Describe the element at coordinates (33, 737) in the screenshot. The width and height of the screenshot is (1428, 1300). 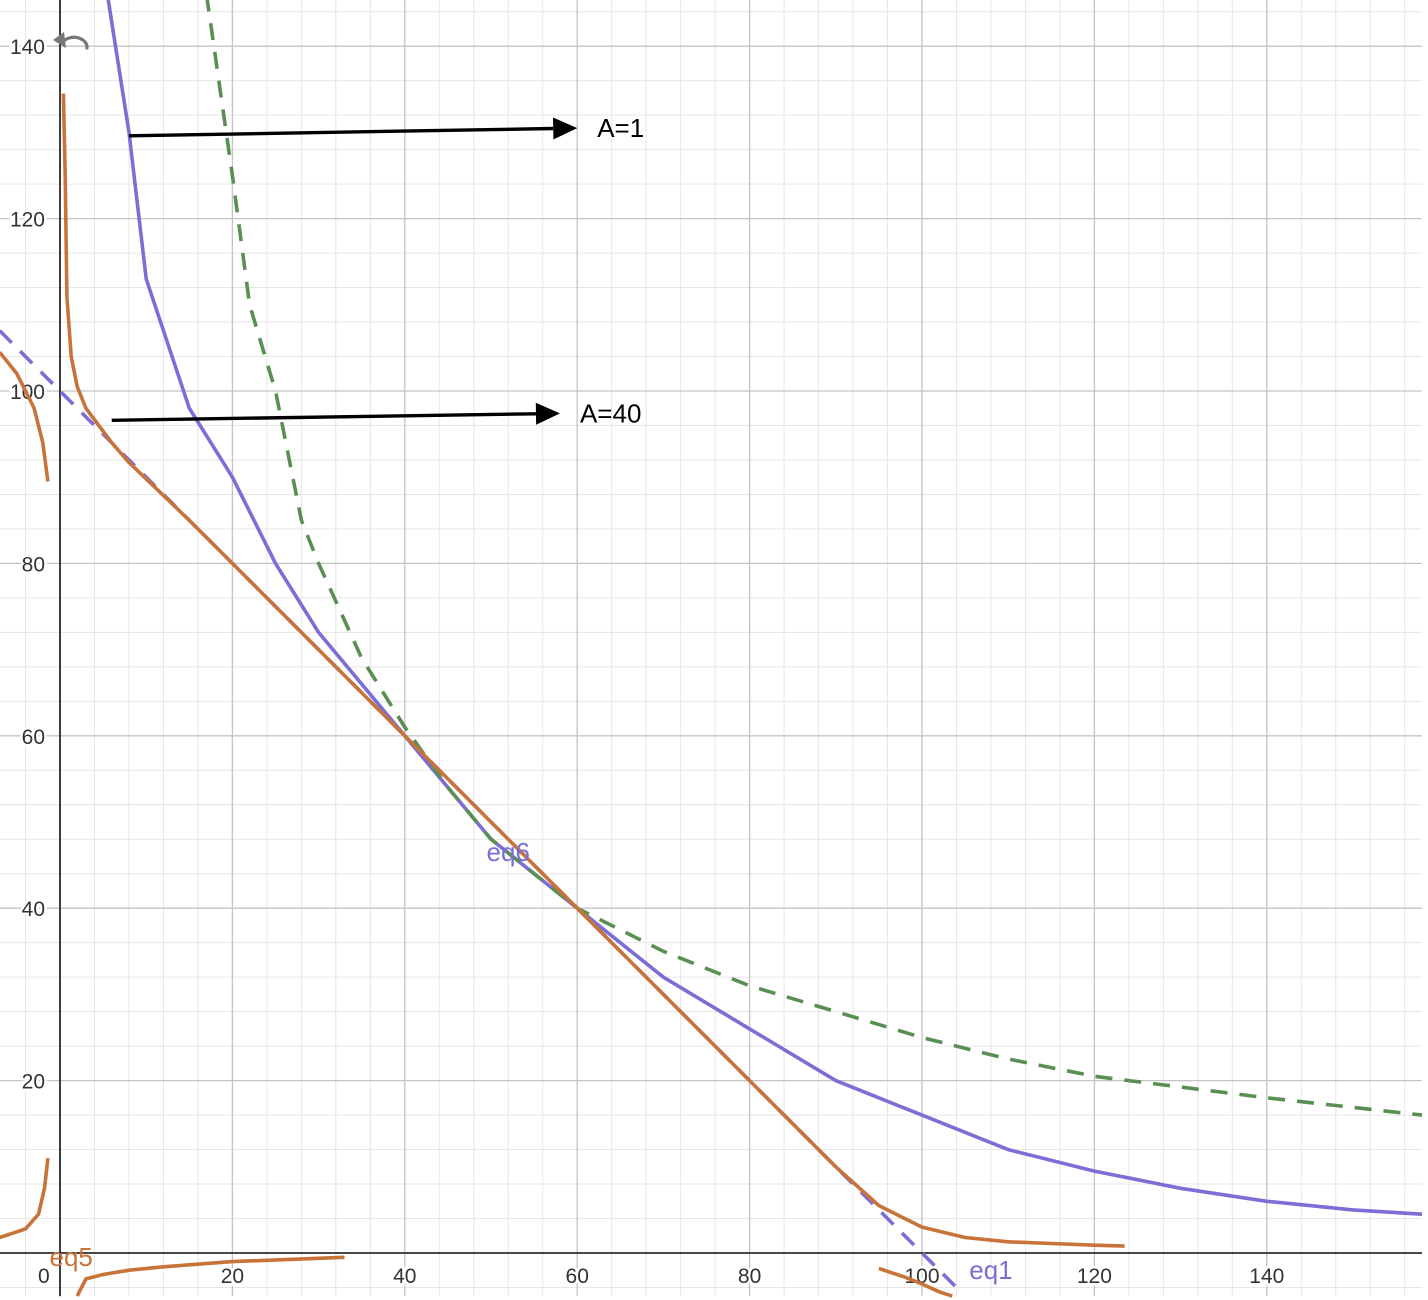
I see `y-tick-label: 60` at that location.